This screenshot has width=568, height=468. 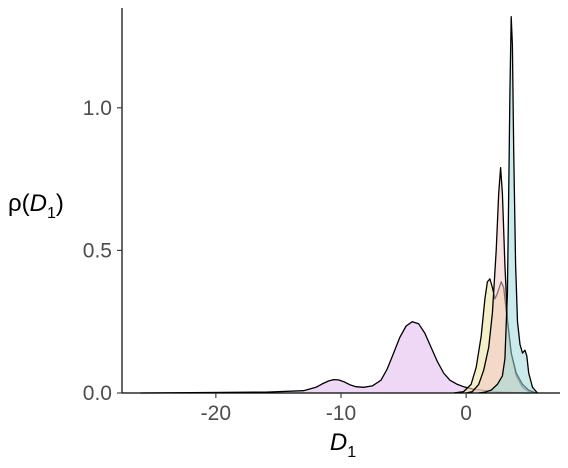 I want to click on y-axis-title-prefix: ρ(, so click(x=19, y=203).